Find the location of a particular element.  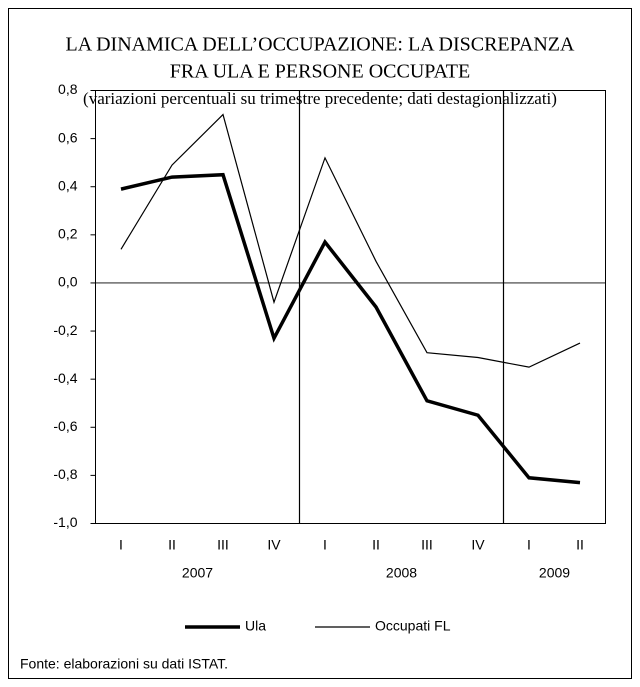

y-tick-label: -0,6 is located at coordinates (65, 426).